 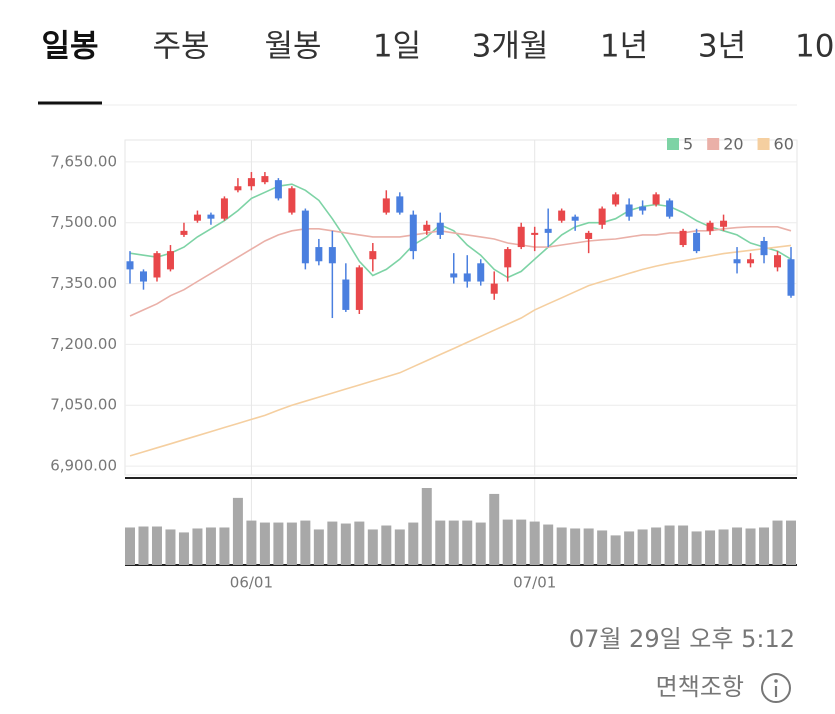 I want to click on tab: 일봉, so click(x=69, y=47).